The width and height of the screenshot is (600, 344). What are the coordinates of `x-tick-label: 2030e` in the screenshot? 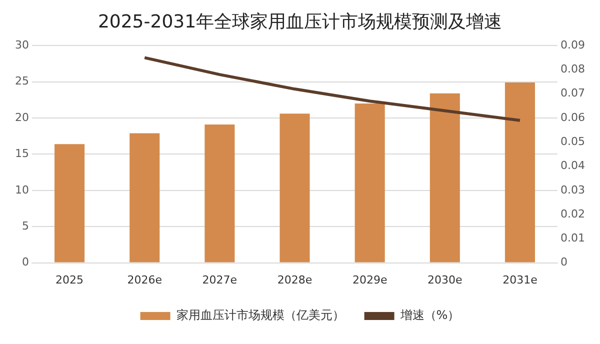 It's located at (445, 279).